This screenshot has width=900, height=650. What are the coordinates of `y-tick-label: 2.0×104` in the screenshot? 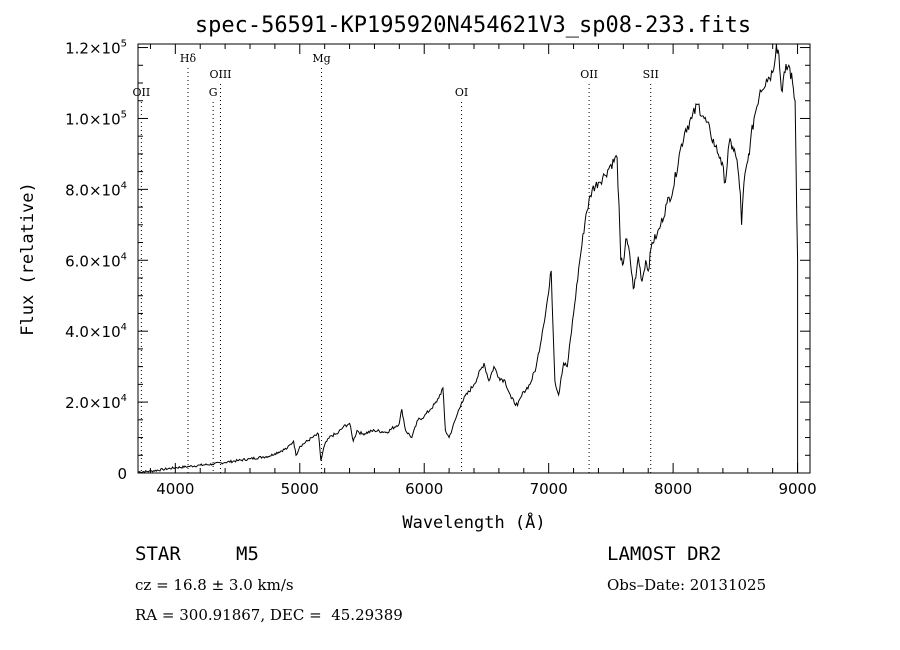 It's located at (96, 402).